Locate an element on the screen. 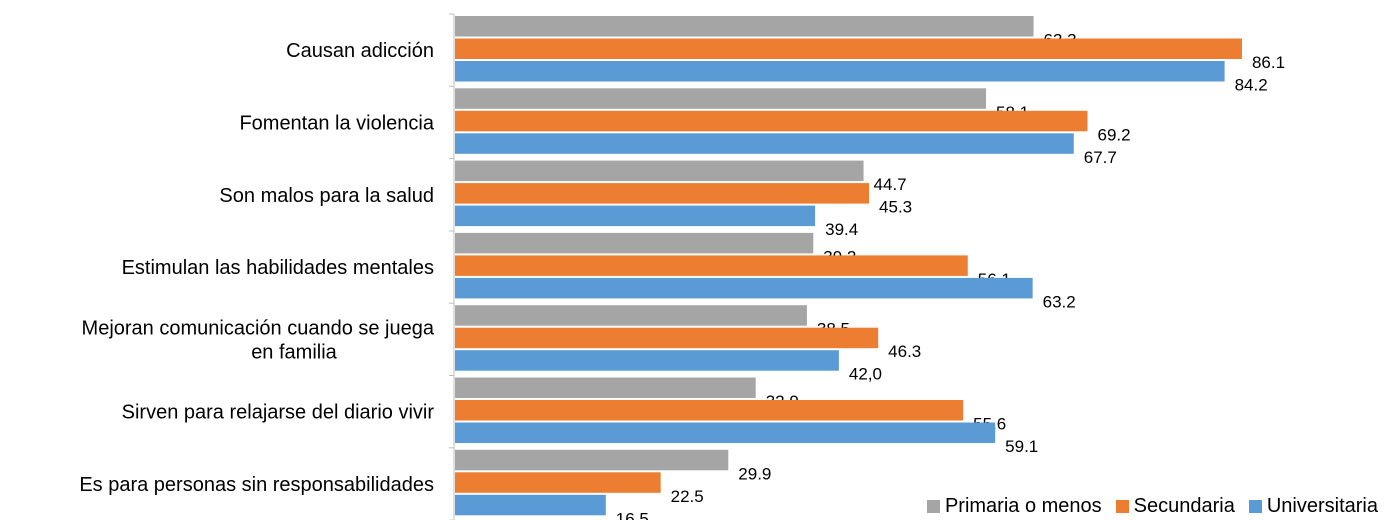 The width and height of the screenshot is (1390, 520). category-label: Sirven para relajarse del diario vivir is located at coordinates (278, 413).